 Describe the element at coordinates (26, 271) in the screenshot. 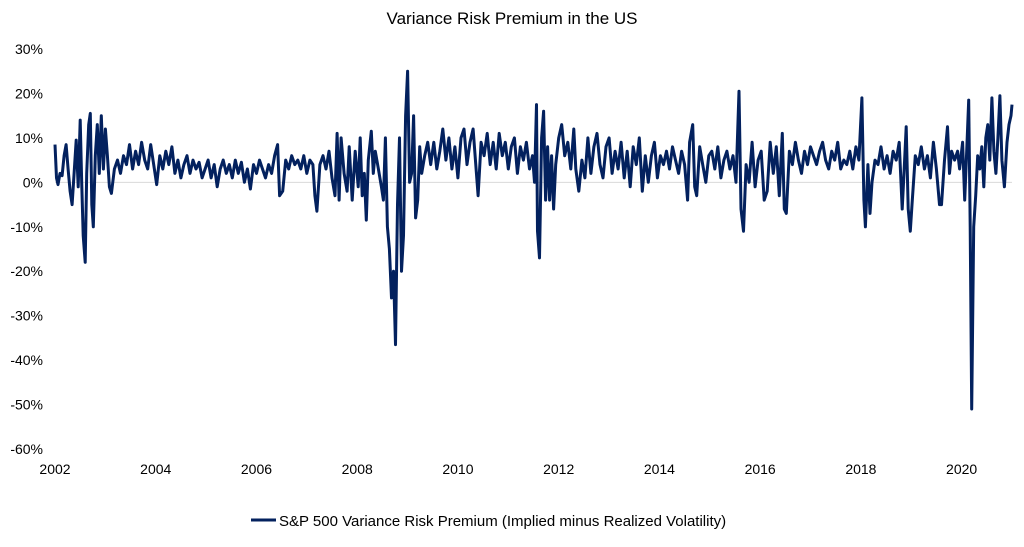

I see `y-tick-label: -20%` at that location.